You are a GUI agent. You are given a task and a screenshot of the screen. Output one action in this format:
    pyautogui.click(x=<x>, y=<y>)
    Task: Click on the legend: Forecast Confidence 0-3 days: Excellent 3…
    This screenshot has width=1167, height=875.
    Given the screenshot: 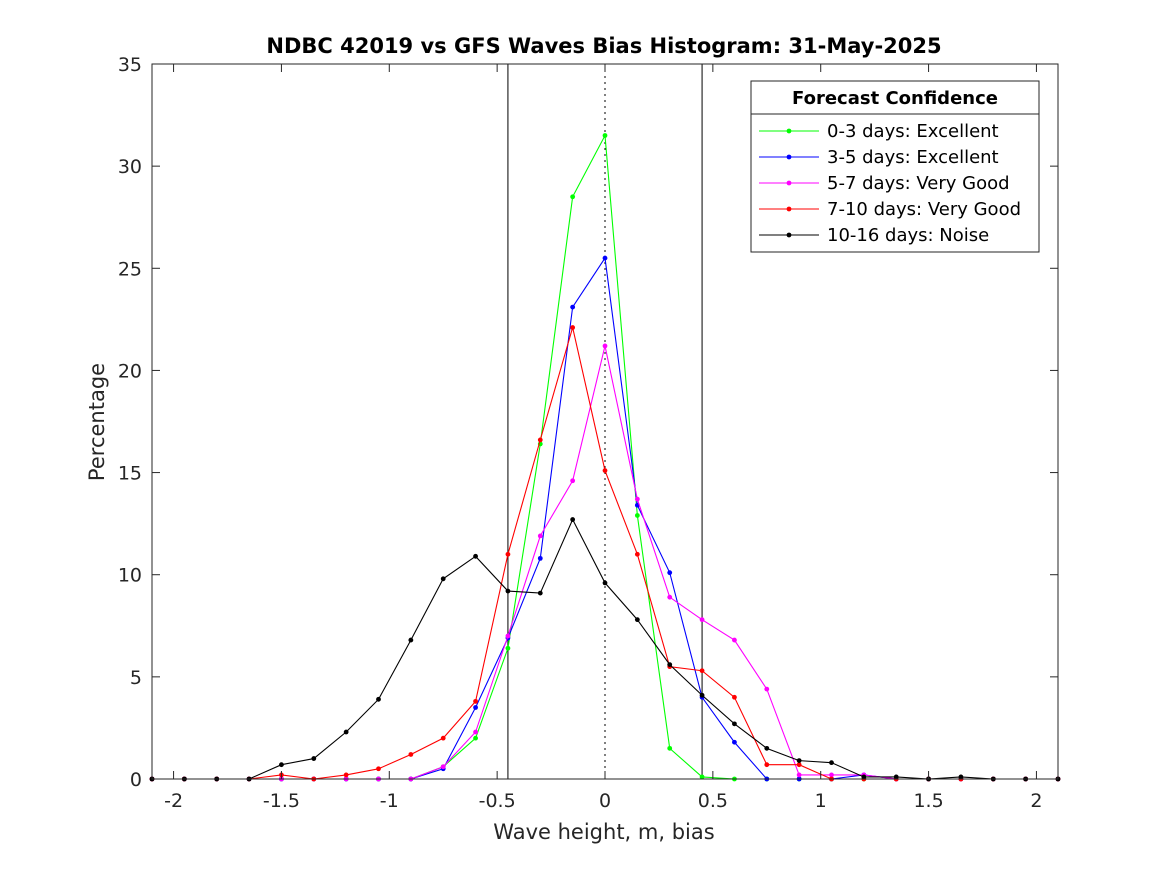 What is the action you would take?
    pyautogui.click(x=895, y=166)
    